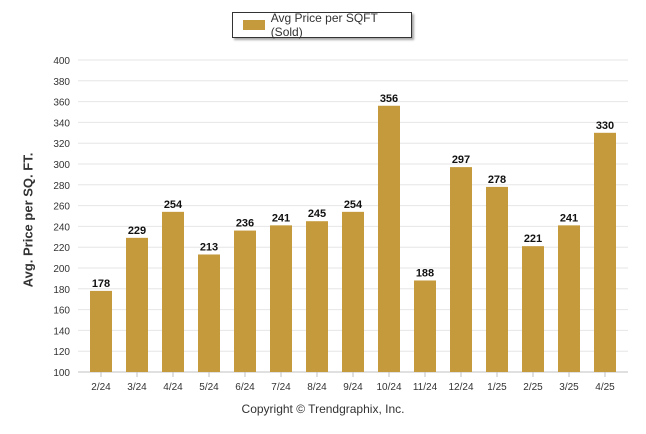  Describe the element at coordinates (245, 387) in the screenshot. I see `x-tick-label: 6/24` at that location.